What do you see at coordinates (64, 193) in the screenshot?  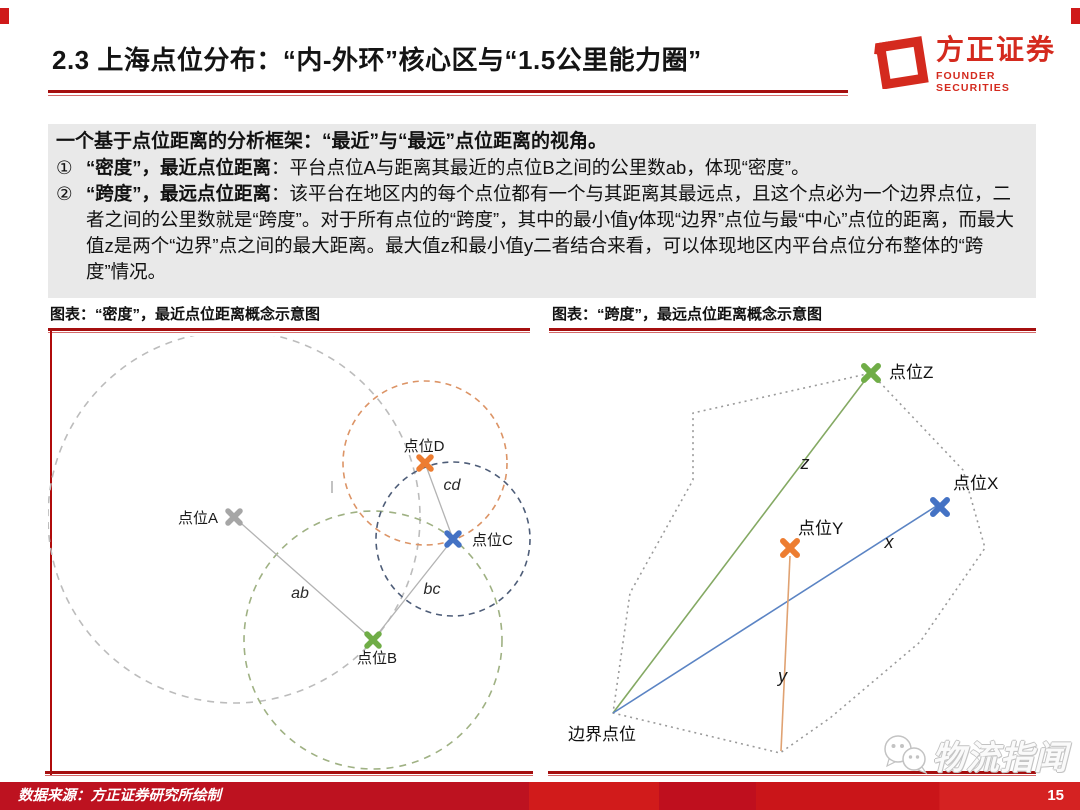 I see `item-number: ②` at bounding box center [64, 193].